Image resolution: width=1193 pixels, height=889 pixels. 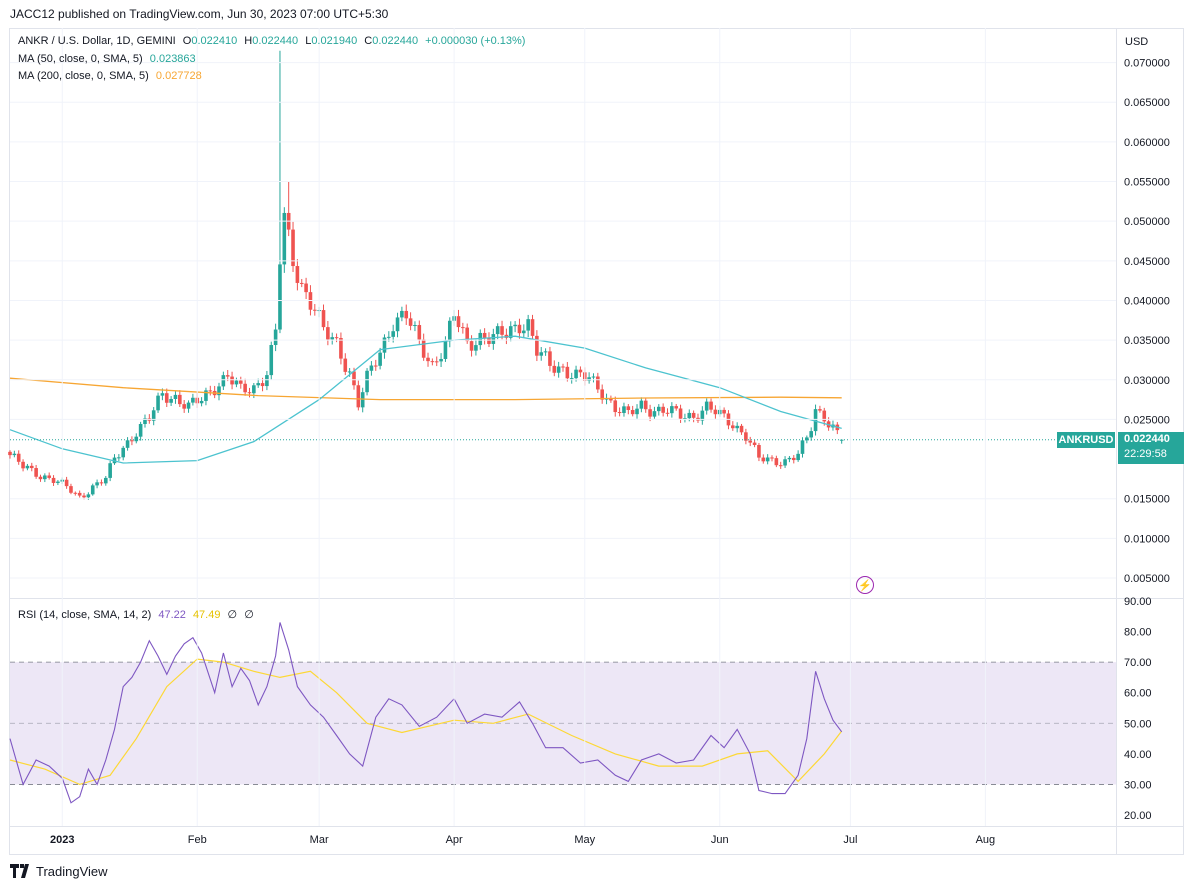 I want to click on currency-label: USD, so click(x=1137, y=42).